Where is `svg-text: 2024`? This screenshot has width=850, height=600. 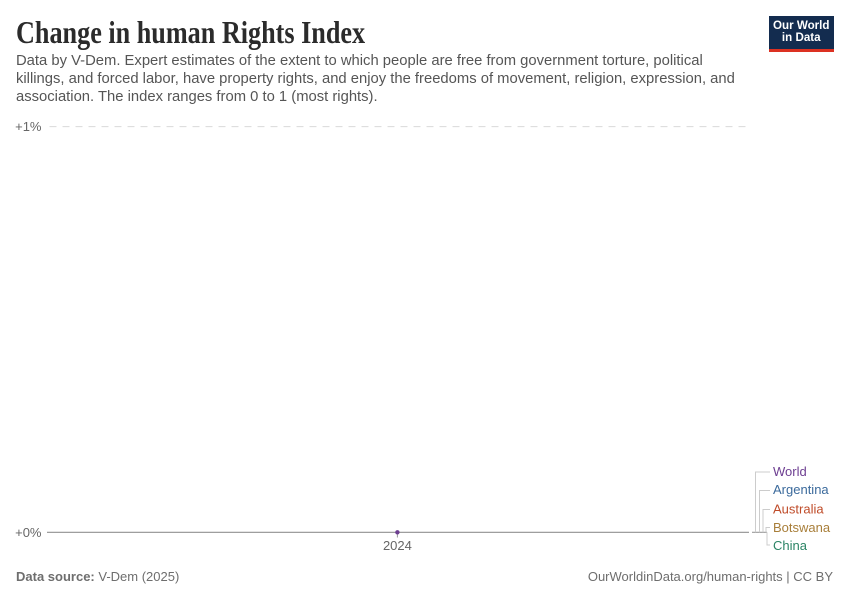
svg-text: 2024 is located at coordinates (397, 545).